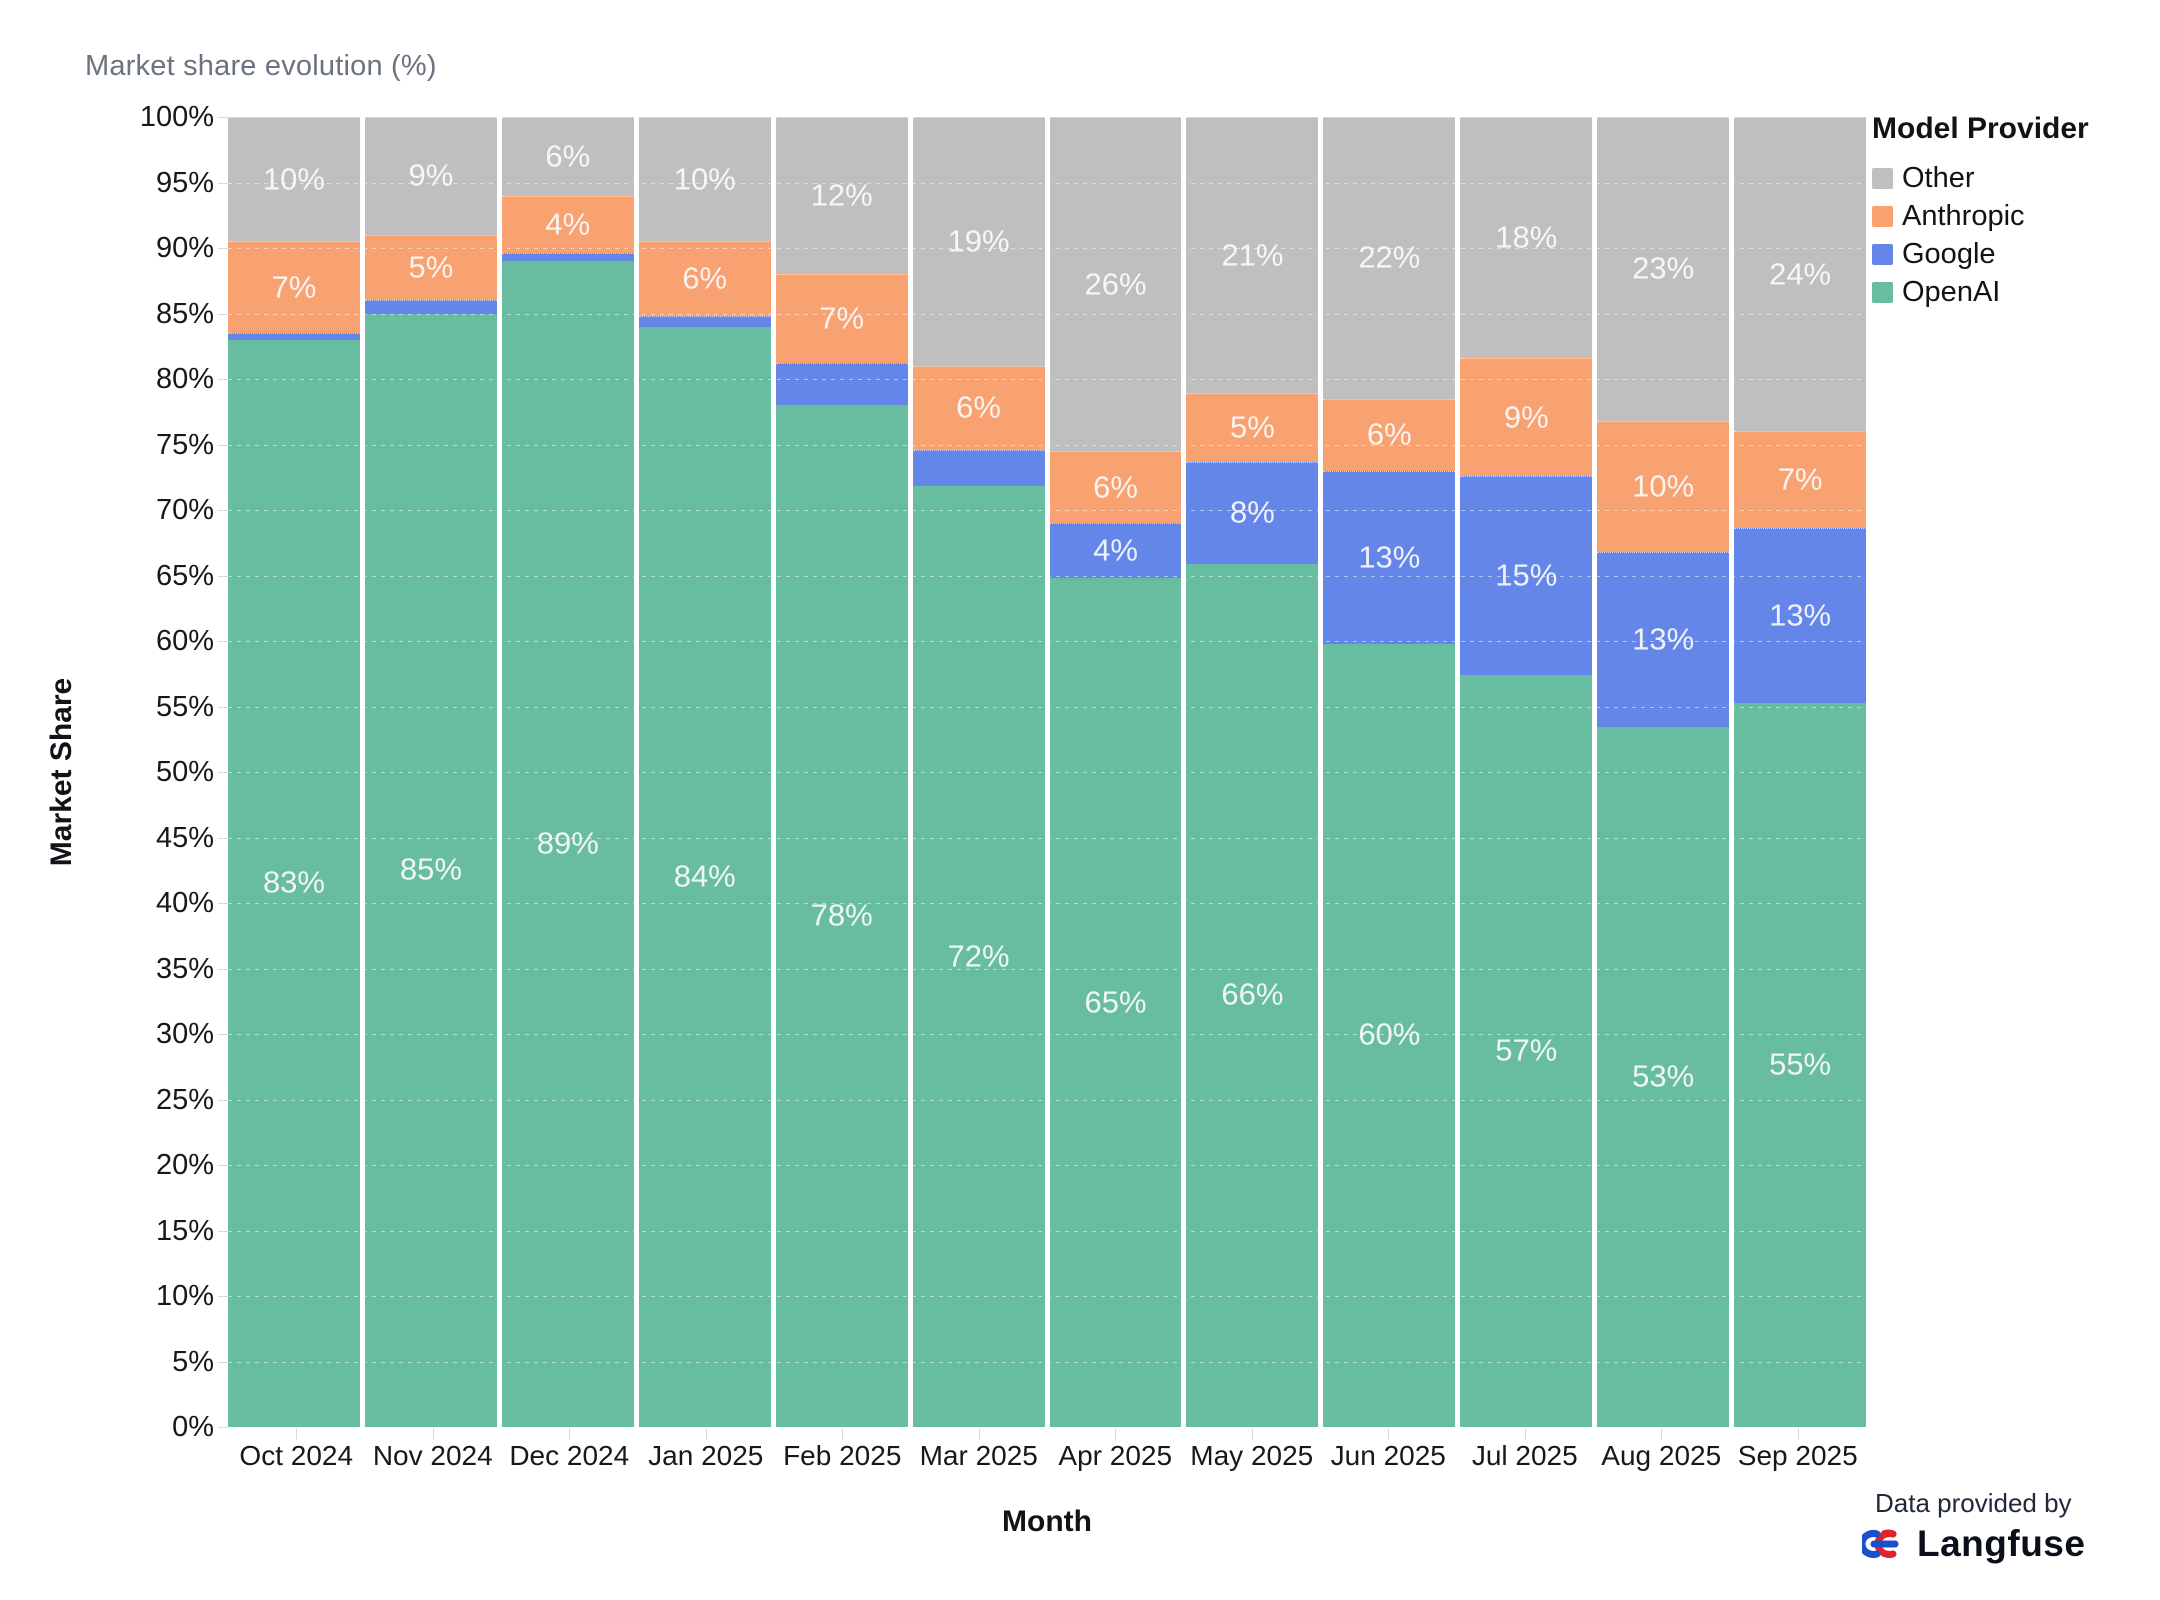 The height and width of the screenshot is (1600, 2160). What do you see at coordinates (706, 1455) in the screenshot?
I see `x-tick-label: Jan 2025` at bounding box center [706, 1455].